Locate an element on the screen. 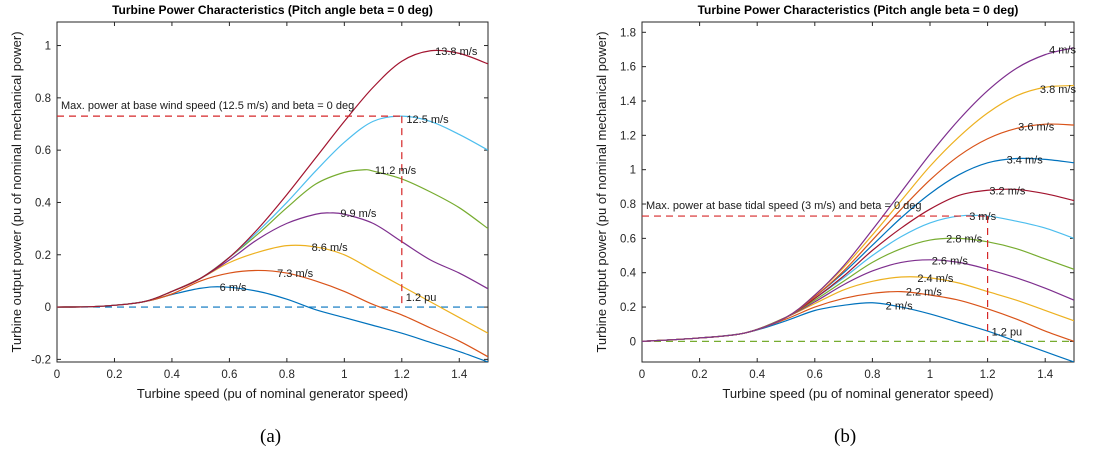 Image resolution: width=1118 pixels, height=472 pixels. caption-a: (a) is located at coordinates (271, 436).